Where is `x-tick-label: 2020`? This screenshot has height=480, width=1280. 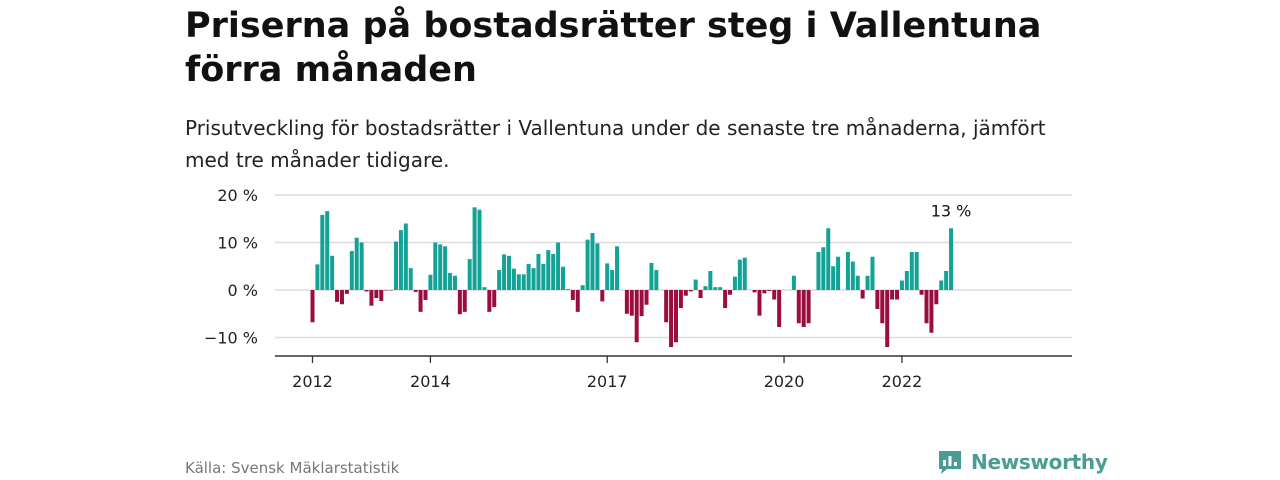
x-tick-label: 2020 is located at coordinates (784, 381).